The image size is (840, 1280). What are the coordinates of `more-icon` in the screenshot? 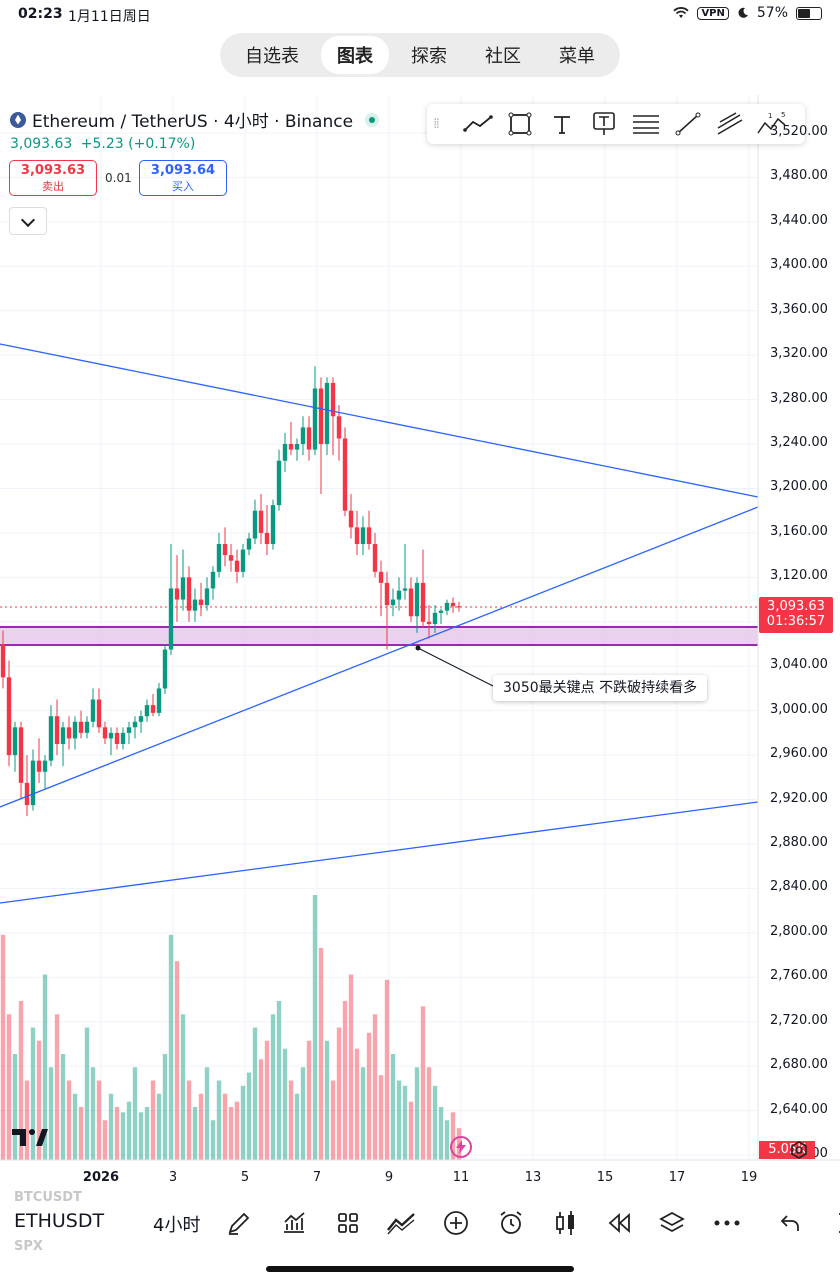 It's located at (727, 1223).